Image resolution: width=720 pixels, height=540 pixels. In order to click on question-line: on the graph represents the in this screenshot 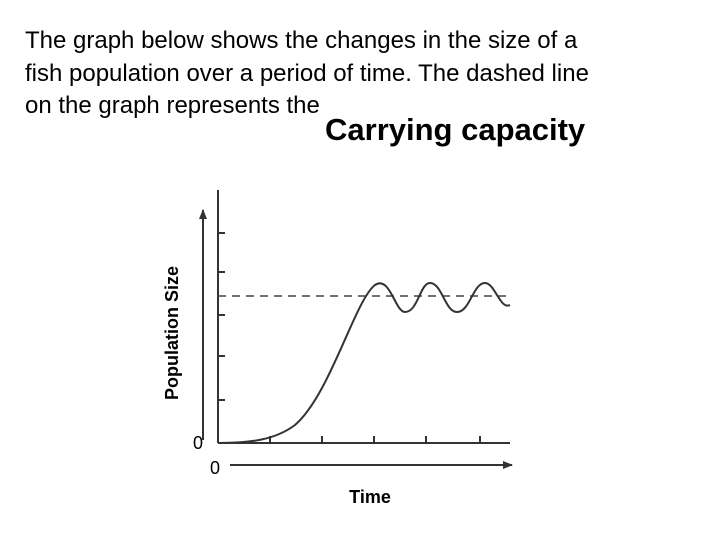, I will do `click(172, 105)`.